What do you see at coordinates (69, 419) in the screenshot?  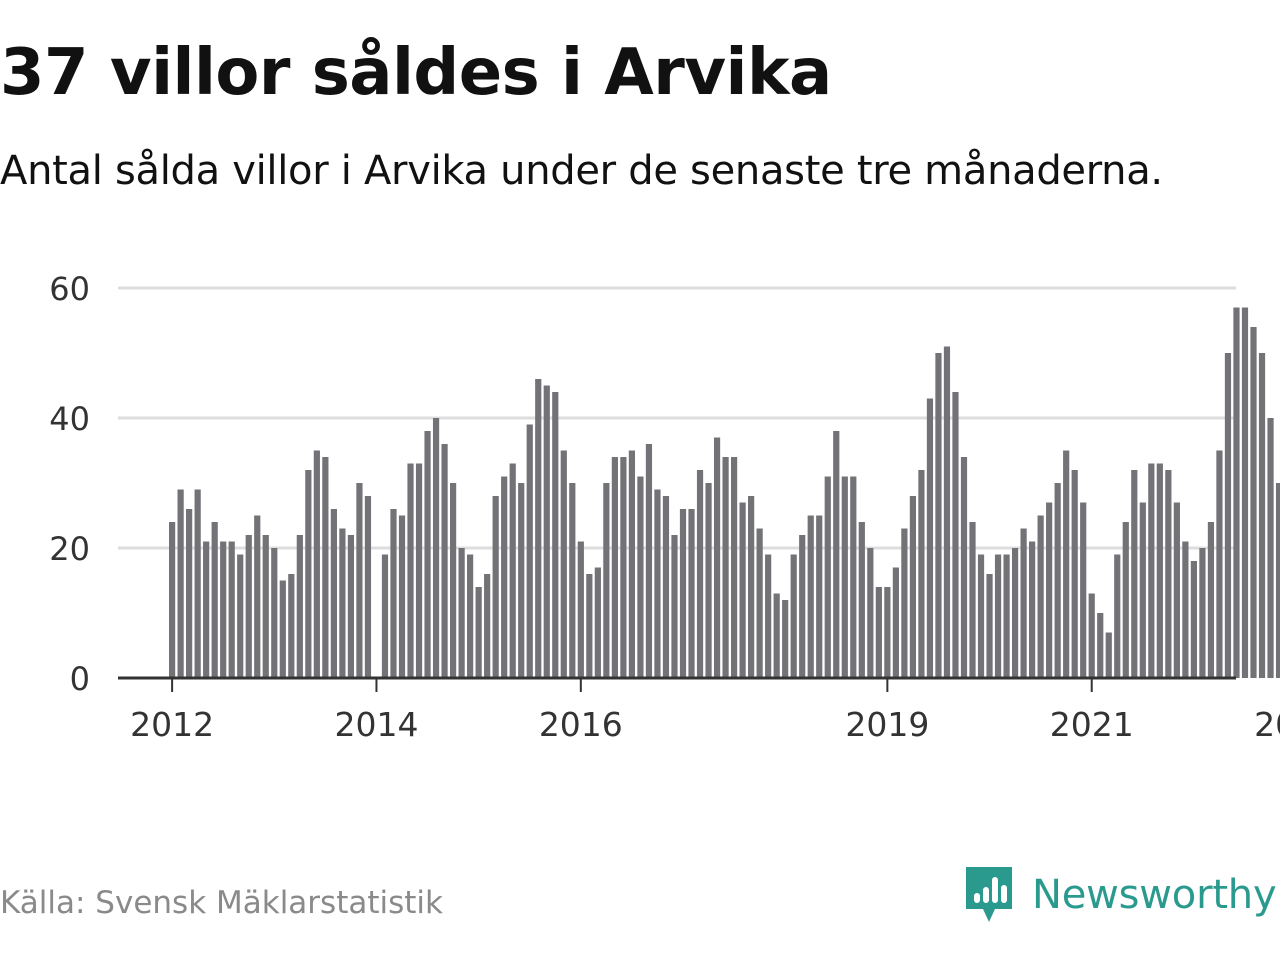 I see `y-tick-label: 40` at bounding box center [69, 419].